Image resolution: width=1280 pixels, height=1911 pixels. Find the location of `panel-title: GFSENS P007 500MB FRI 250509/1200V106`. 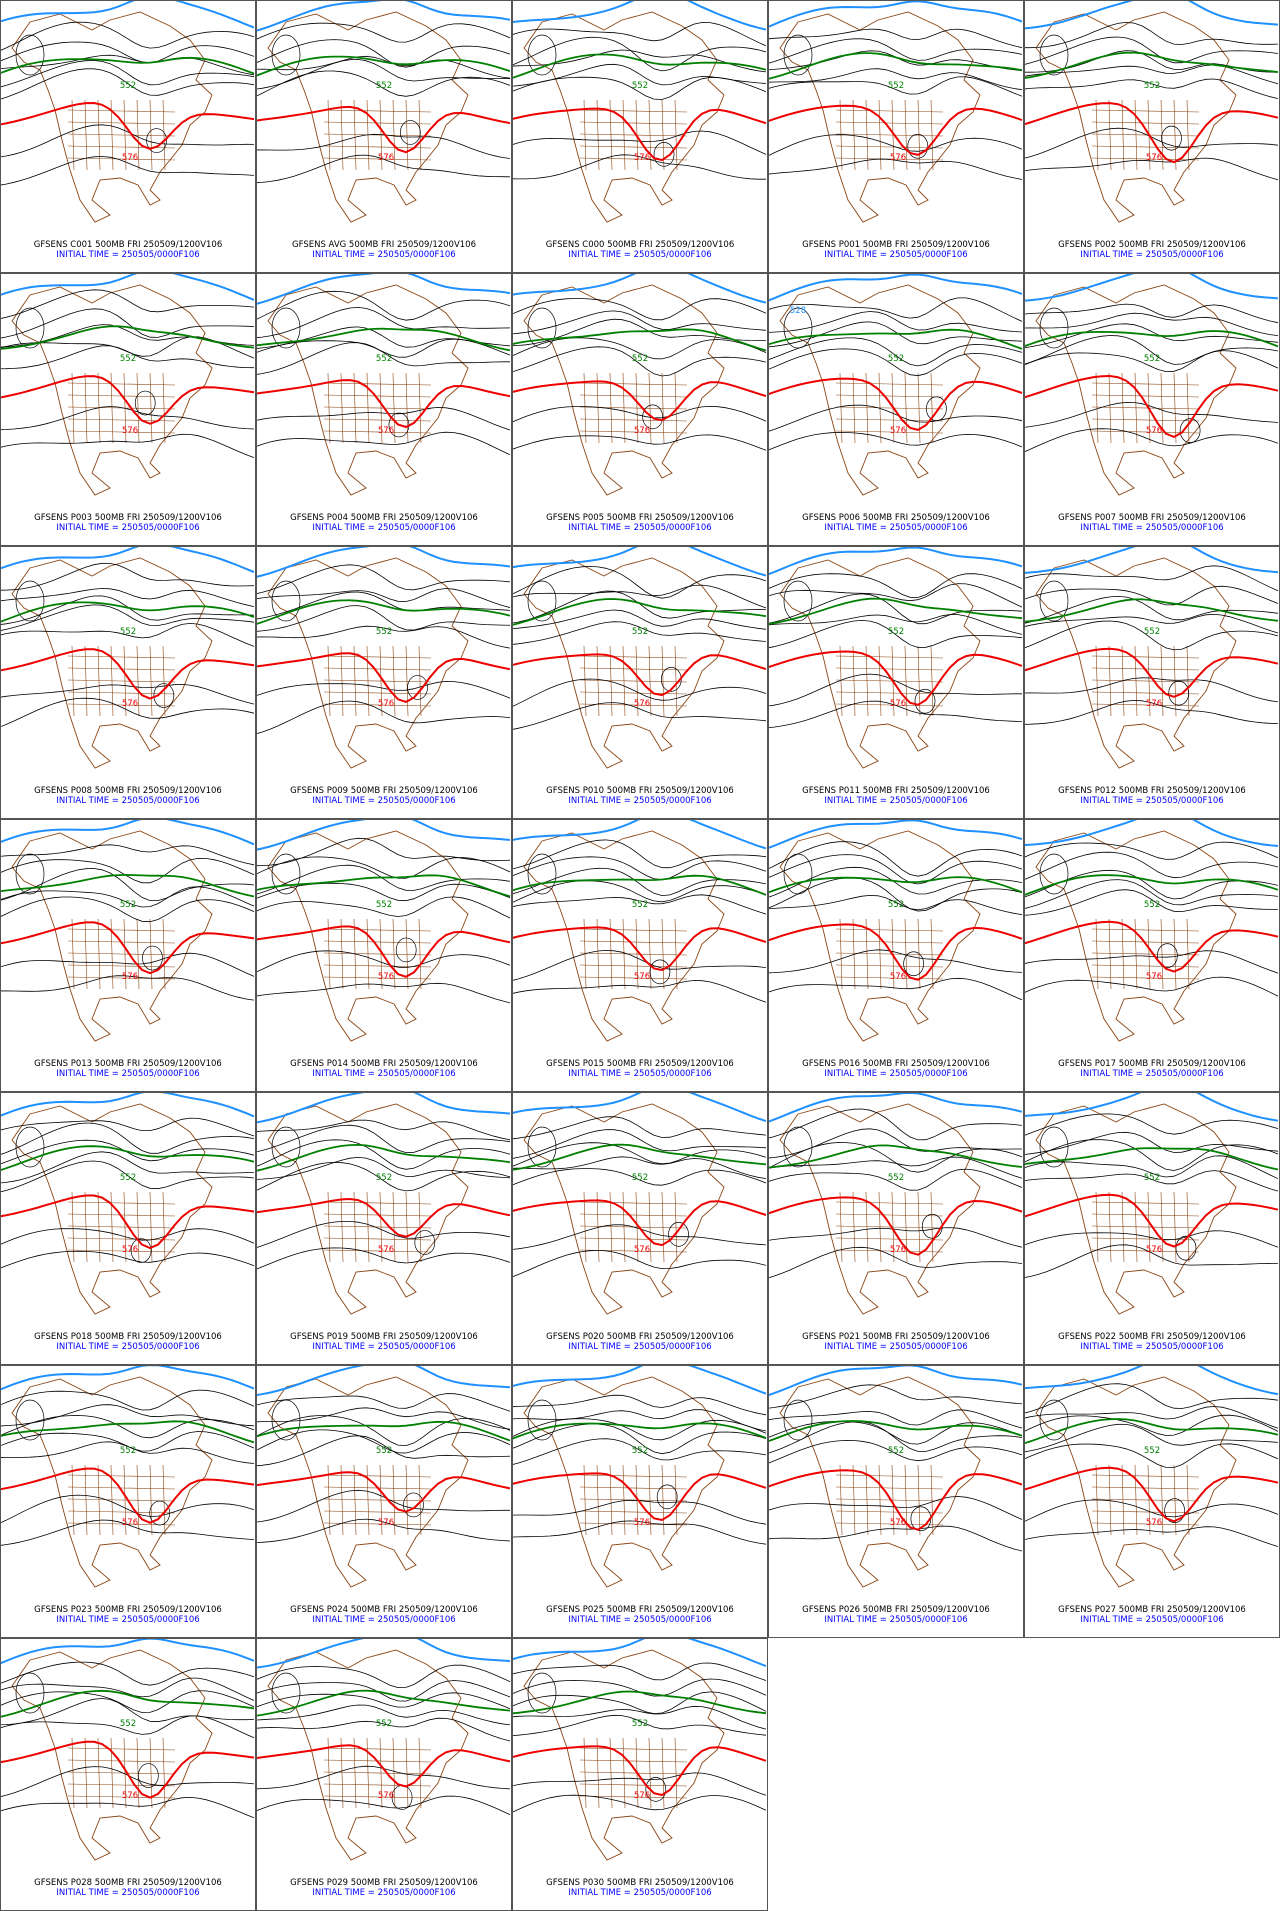

panel-title: GFSENS P007 500MB FRI 250509/1200V106 is located at coordinates (1152, 518).